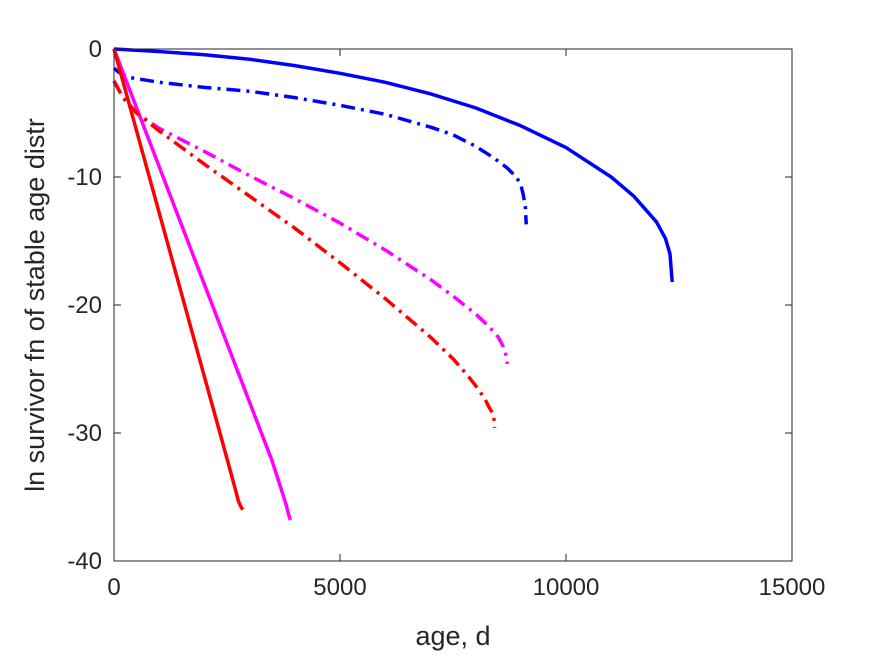 This screenshot has height=656, width=875. I want to click on x-tick-label: 15000, so click(792, 587).